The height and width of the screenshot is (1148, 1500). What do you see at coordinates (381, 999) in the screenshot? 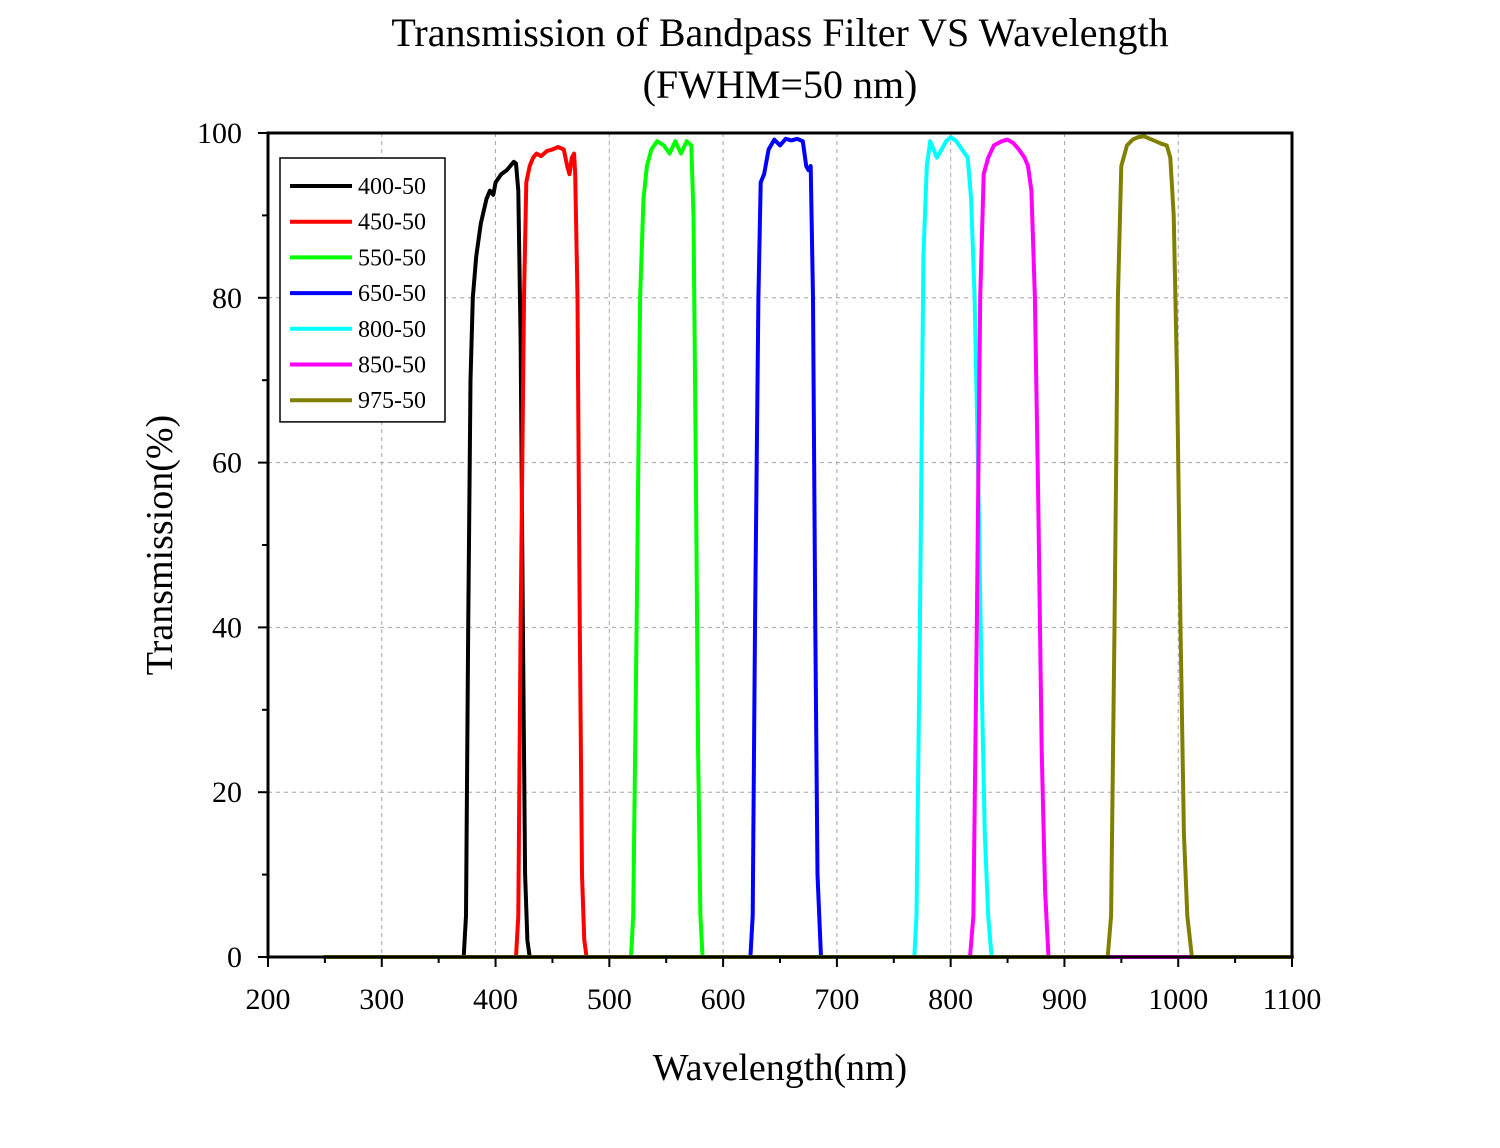
I see `x-tick-label: 300` at bounding box center [381, 999].